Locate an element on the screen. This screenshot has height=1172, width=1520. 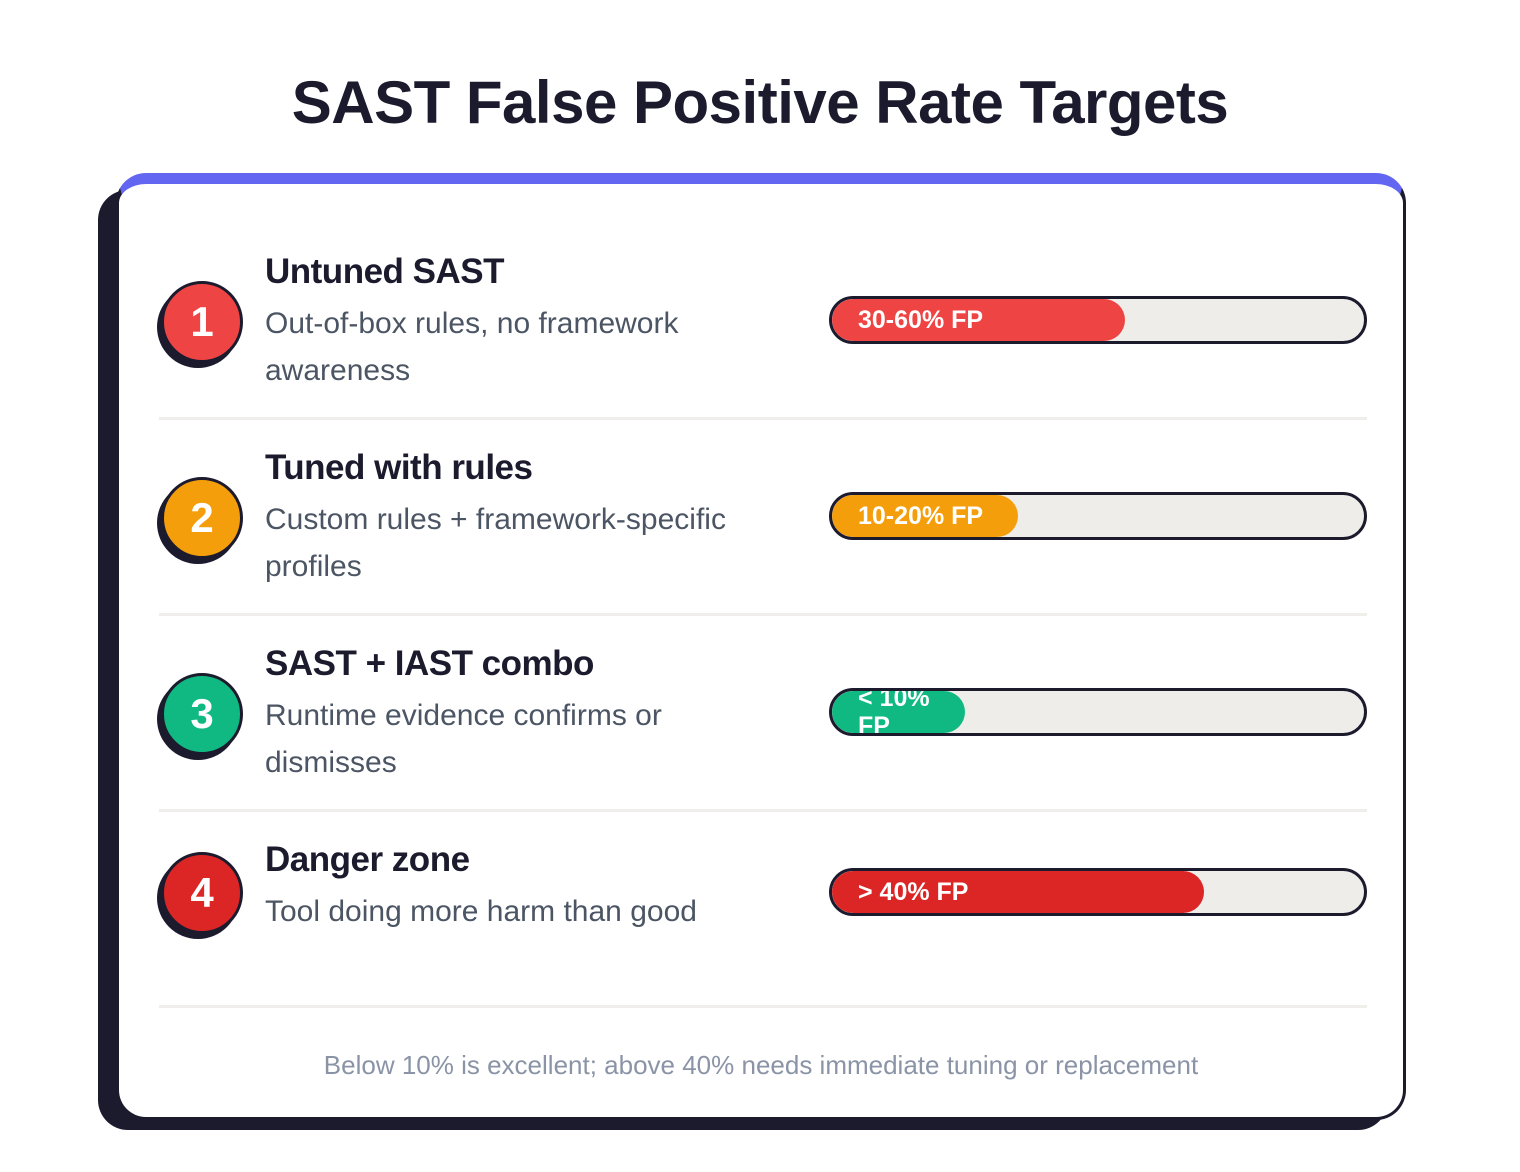
tier-description: Runtime evidence confirms or dismisses is located at coordinates (463, 739).